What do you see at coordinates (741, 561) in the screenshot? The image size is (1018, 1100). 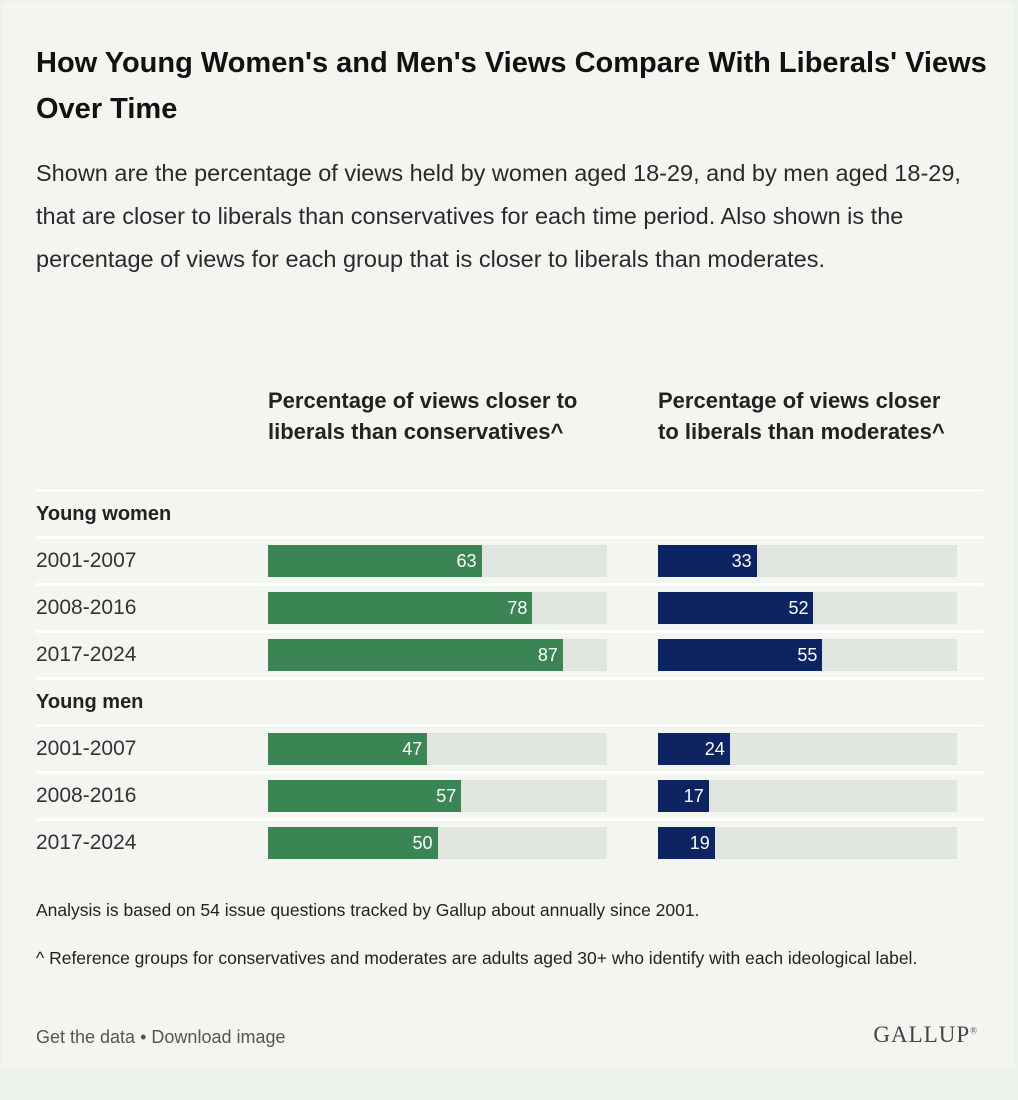 I see `moderates-value-label: 33` at bounding box center [741, 561].